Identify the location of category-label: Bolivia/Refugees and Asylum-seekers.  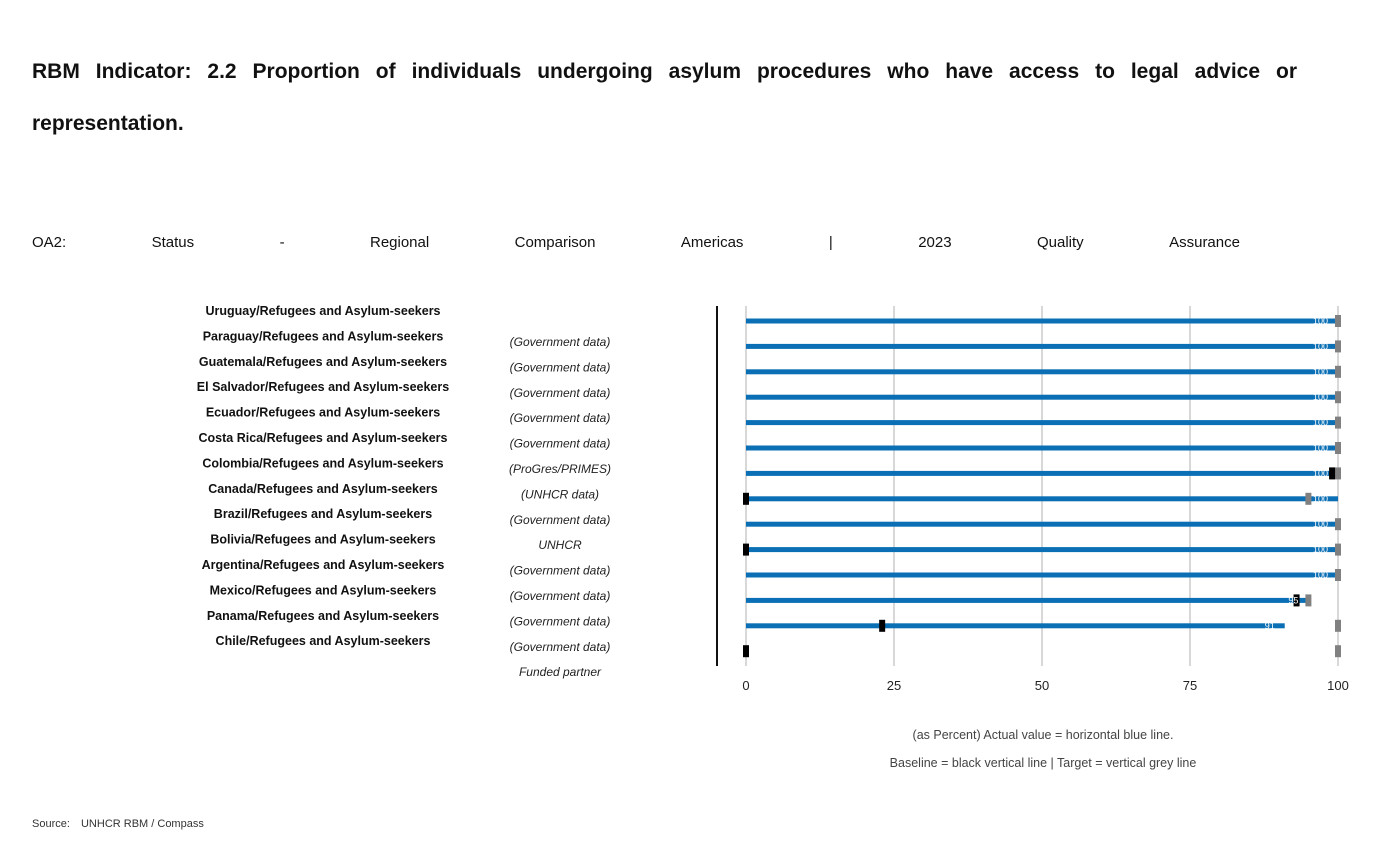
(322, 540).